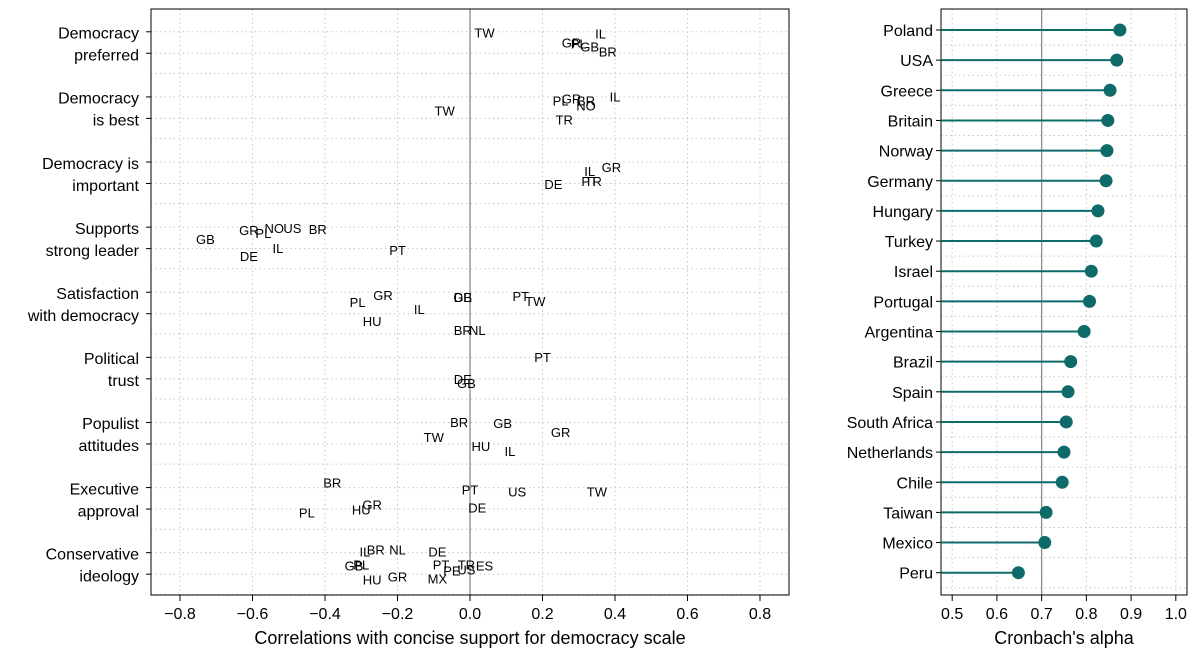 The width and height of the screenshot is (1192, 654). Describe the element at coordinates (93, 251) in the screenshot. I see `row-label-line2: strong leader` at that location.